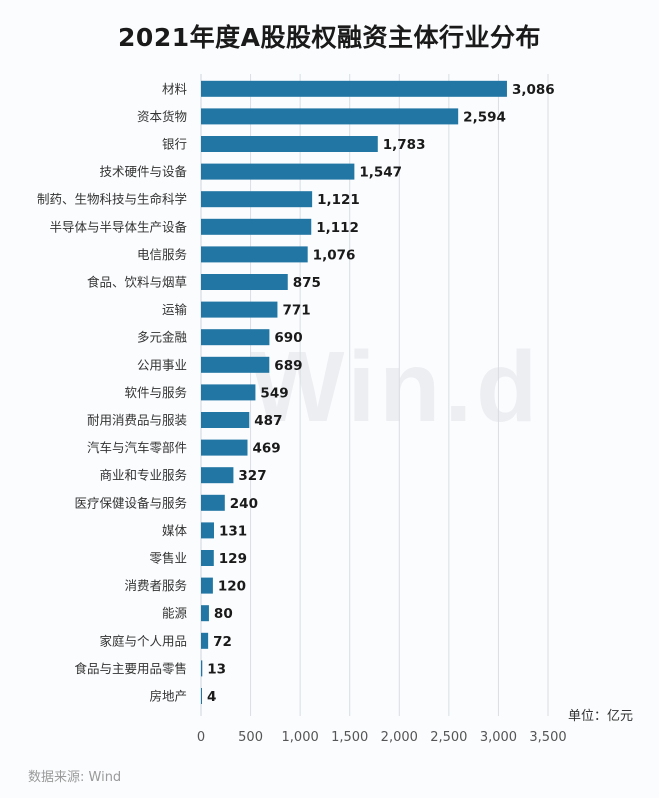  I want to click on category-label: 银行, so click(174, 144).